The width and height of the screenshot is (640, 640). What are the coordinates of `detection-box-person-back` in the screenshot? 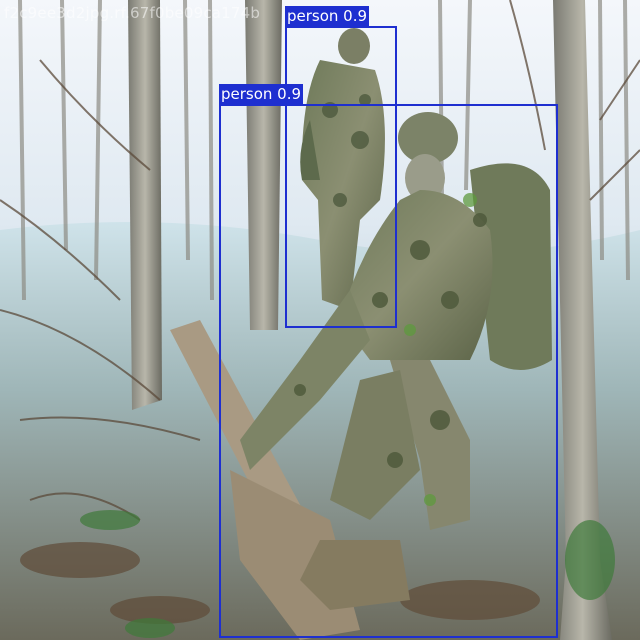 It's located at (341, 177).